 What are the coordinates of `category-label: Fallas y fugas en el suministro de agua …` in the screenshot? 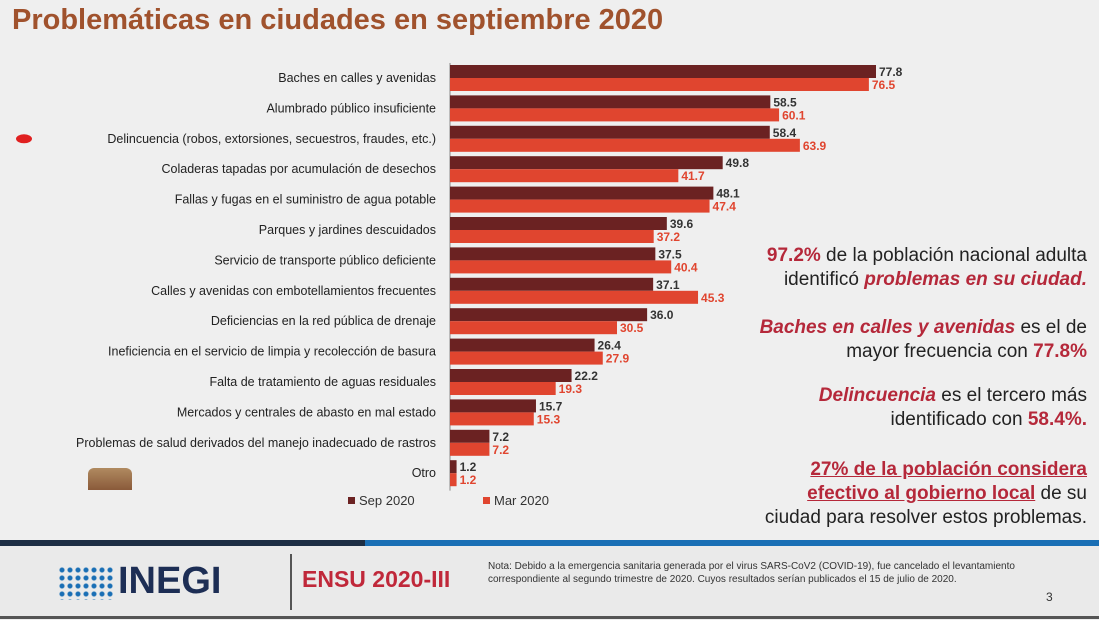 It's located at (305, 200).